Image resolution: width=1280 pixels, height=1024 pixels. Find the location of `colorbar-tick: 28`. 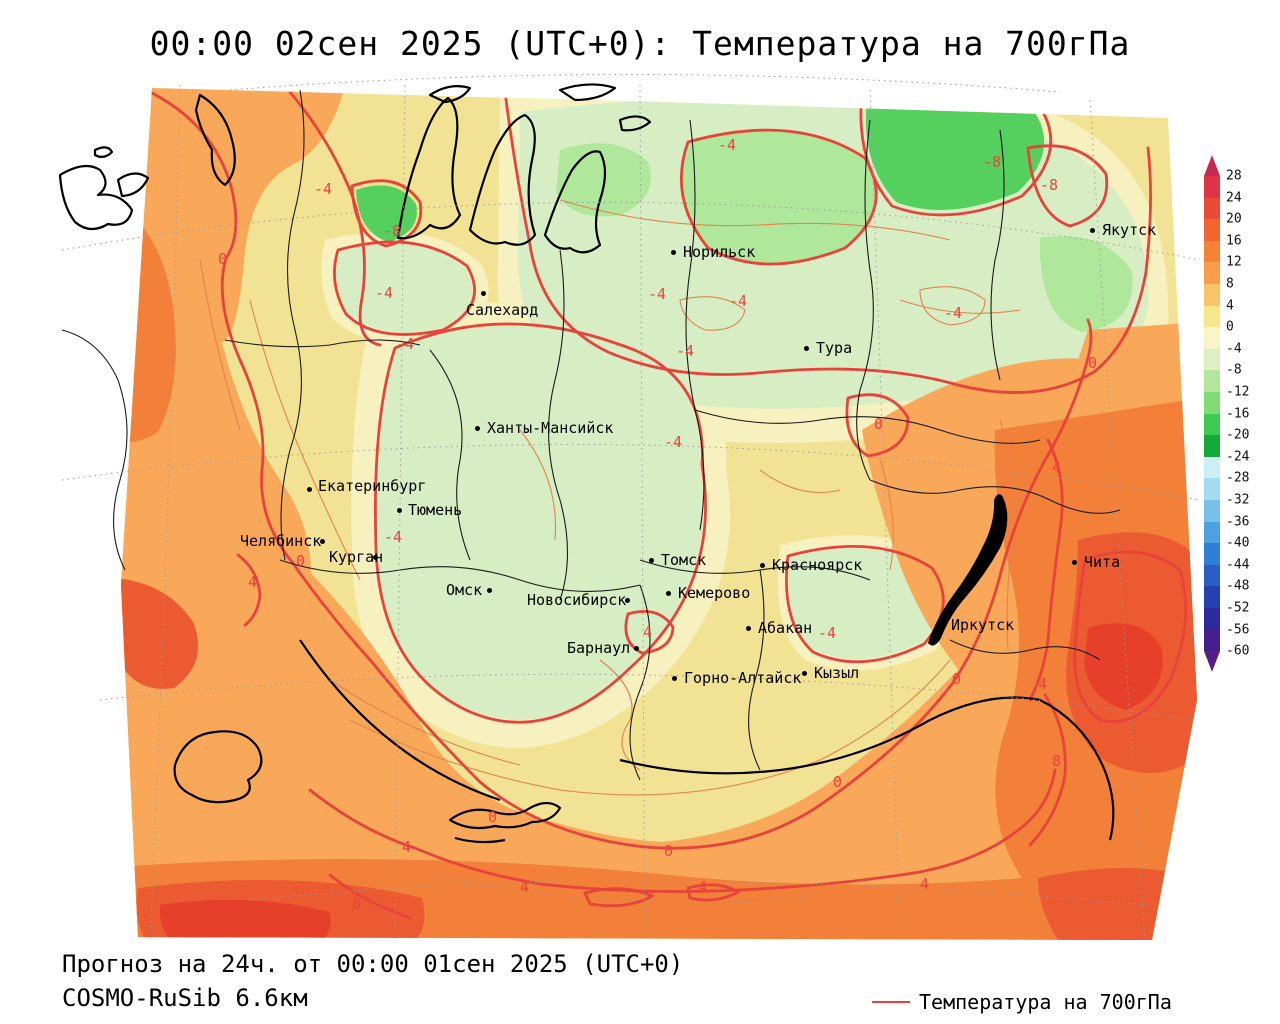

colorbar-tick: 28 is located at coordinates (1234, 176).